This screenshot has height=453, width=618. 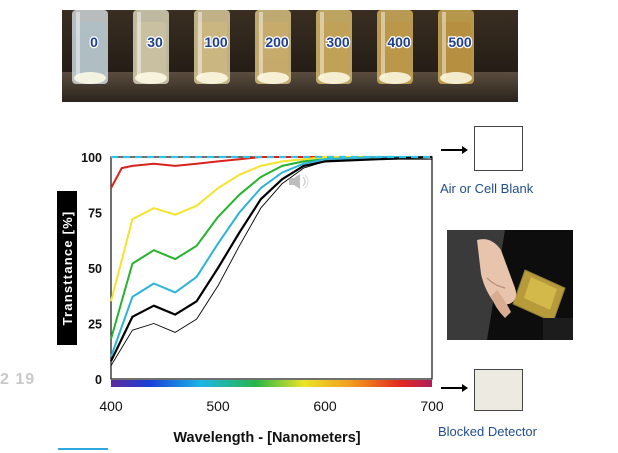 I want to click on test-tubes-photo: 0 30 100 200 300 400 500, so click(x=290, y=56).